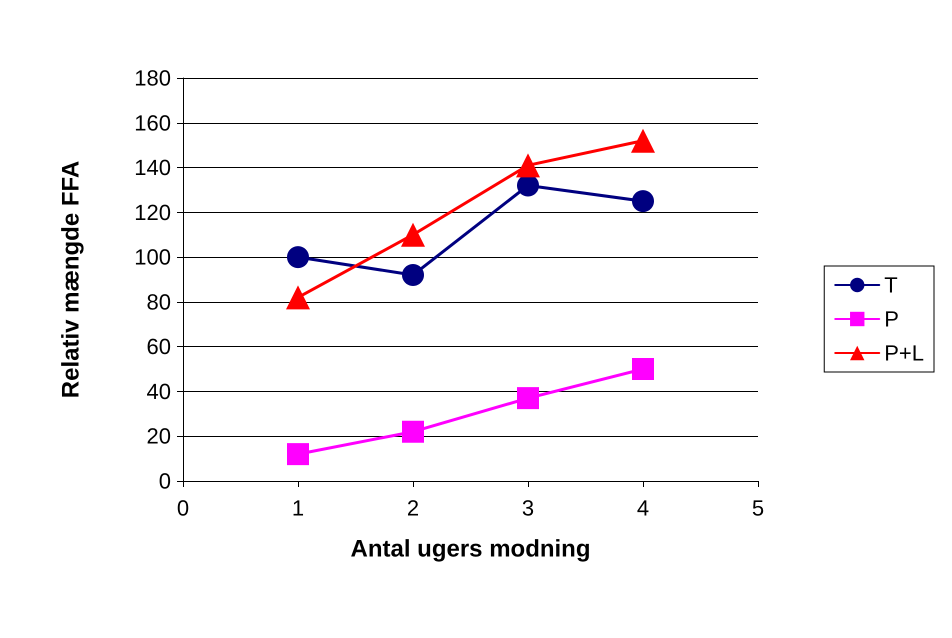 The image size is (952, 638). What do you see at coordinates (158, 436) in the screenshot?
I see `y-tick-label: 20` at bounding box center [158, 436].